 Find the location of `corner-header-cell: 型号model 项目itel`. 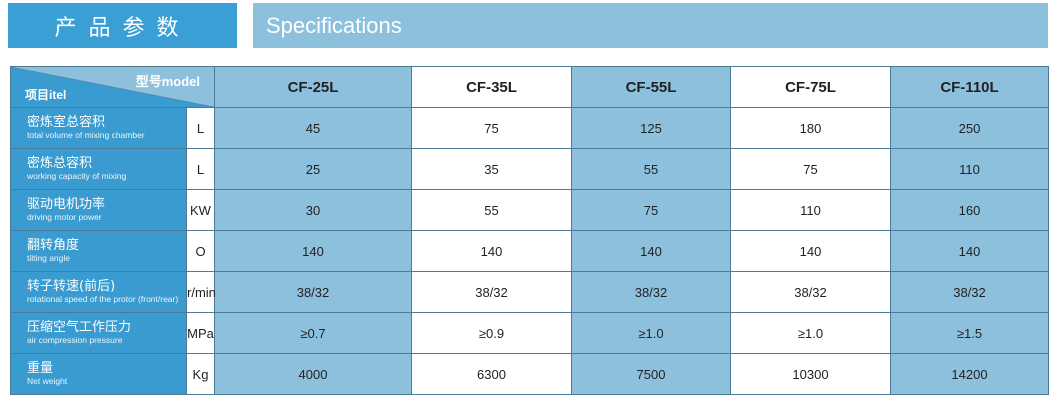

corner-header-cell: 型号model 项目itel is located at coordinates (112, 87).